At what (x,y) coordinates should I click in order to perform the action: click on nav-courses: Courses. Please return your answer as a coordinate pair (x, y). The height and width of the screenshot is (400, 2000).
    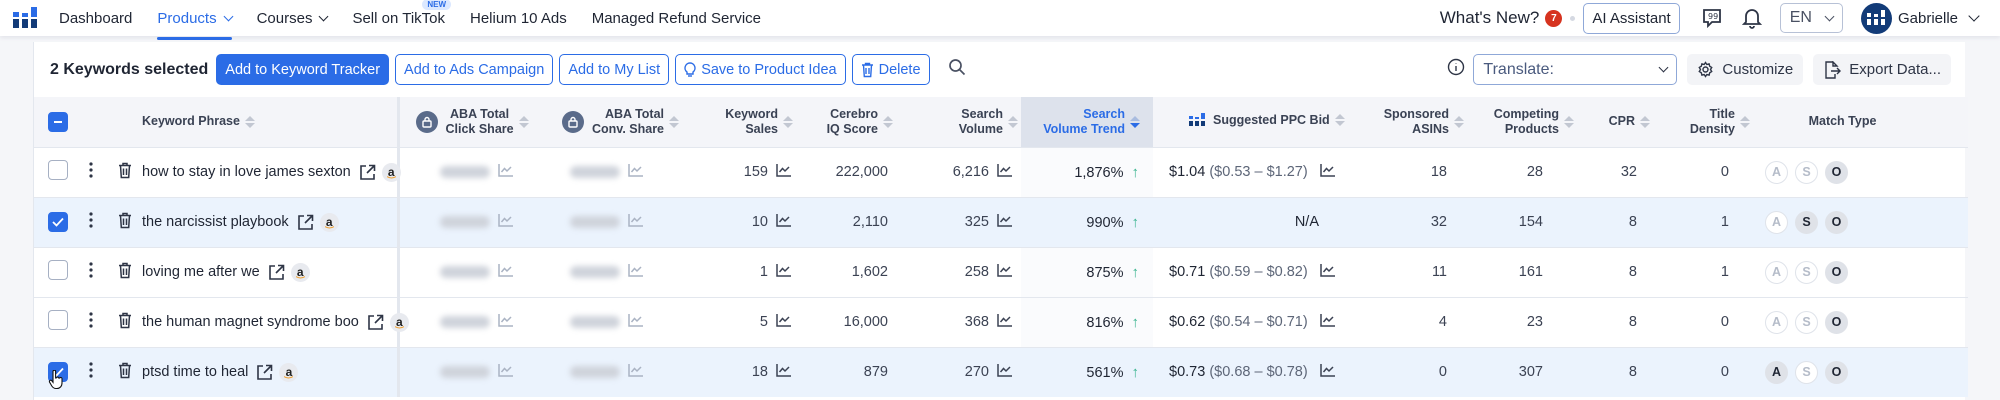
    Looking at the image, I should click on (293, 18).